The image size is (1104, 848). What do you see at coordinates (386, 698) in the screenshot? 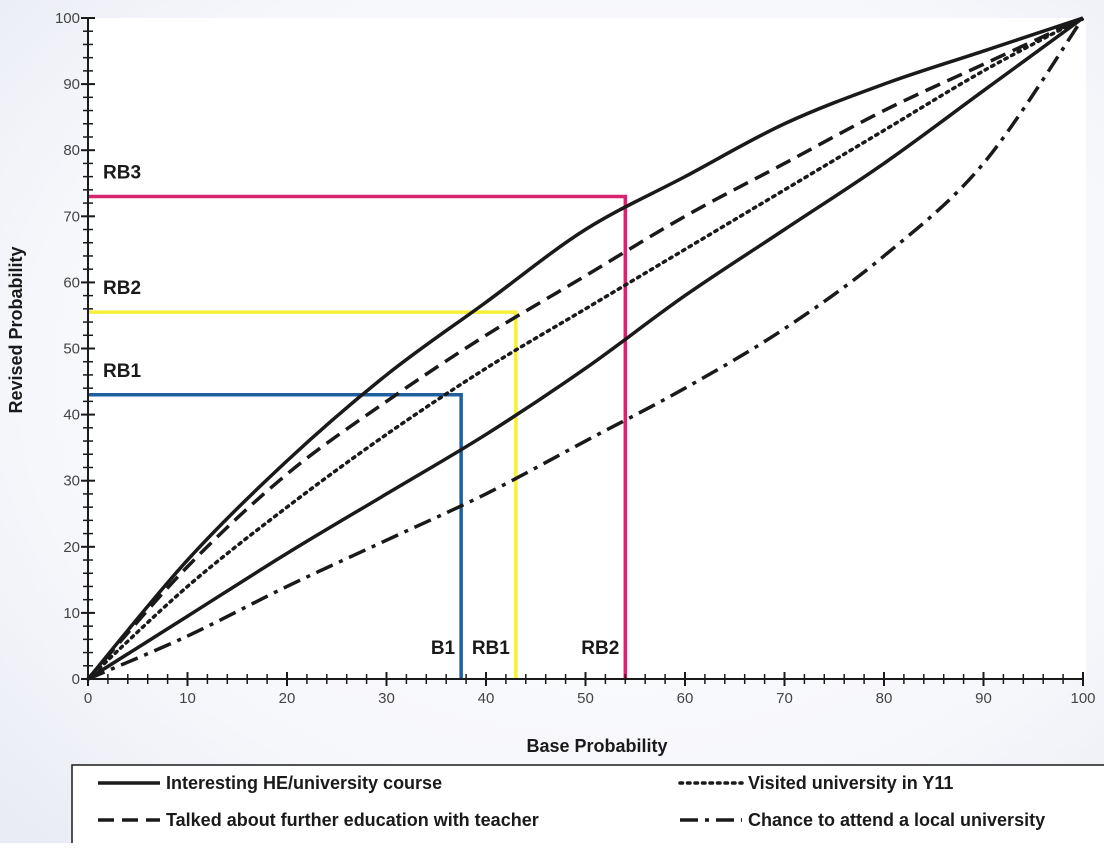
I see `x-tick-label: 30` at bounding box center [386, 698].